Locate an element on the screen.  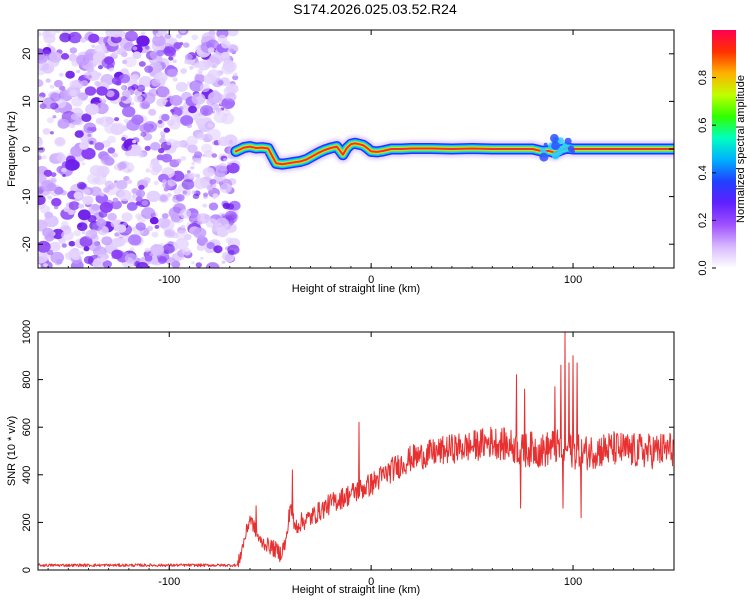
colorbar-tick-label: 0.8 is located at coordinates (703, 77).